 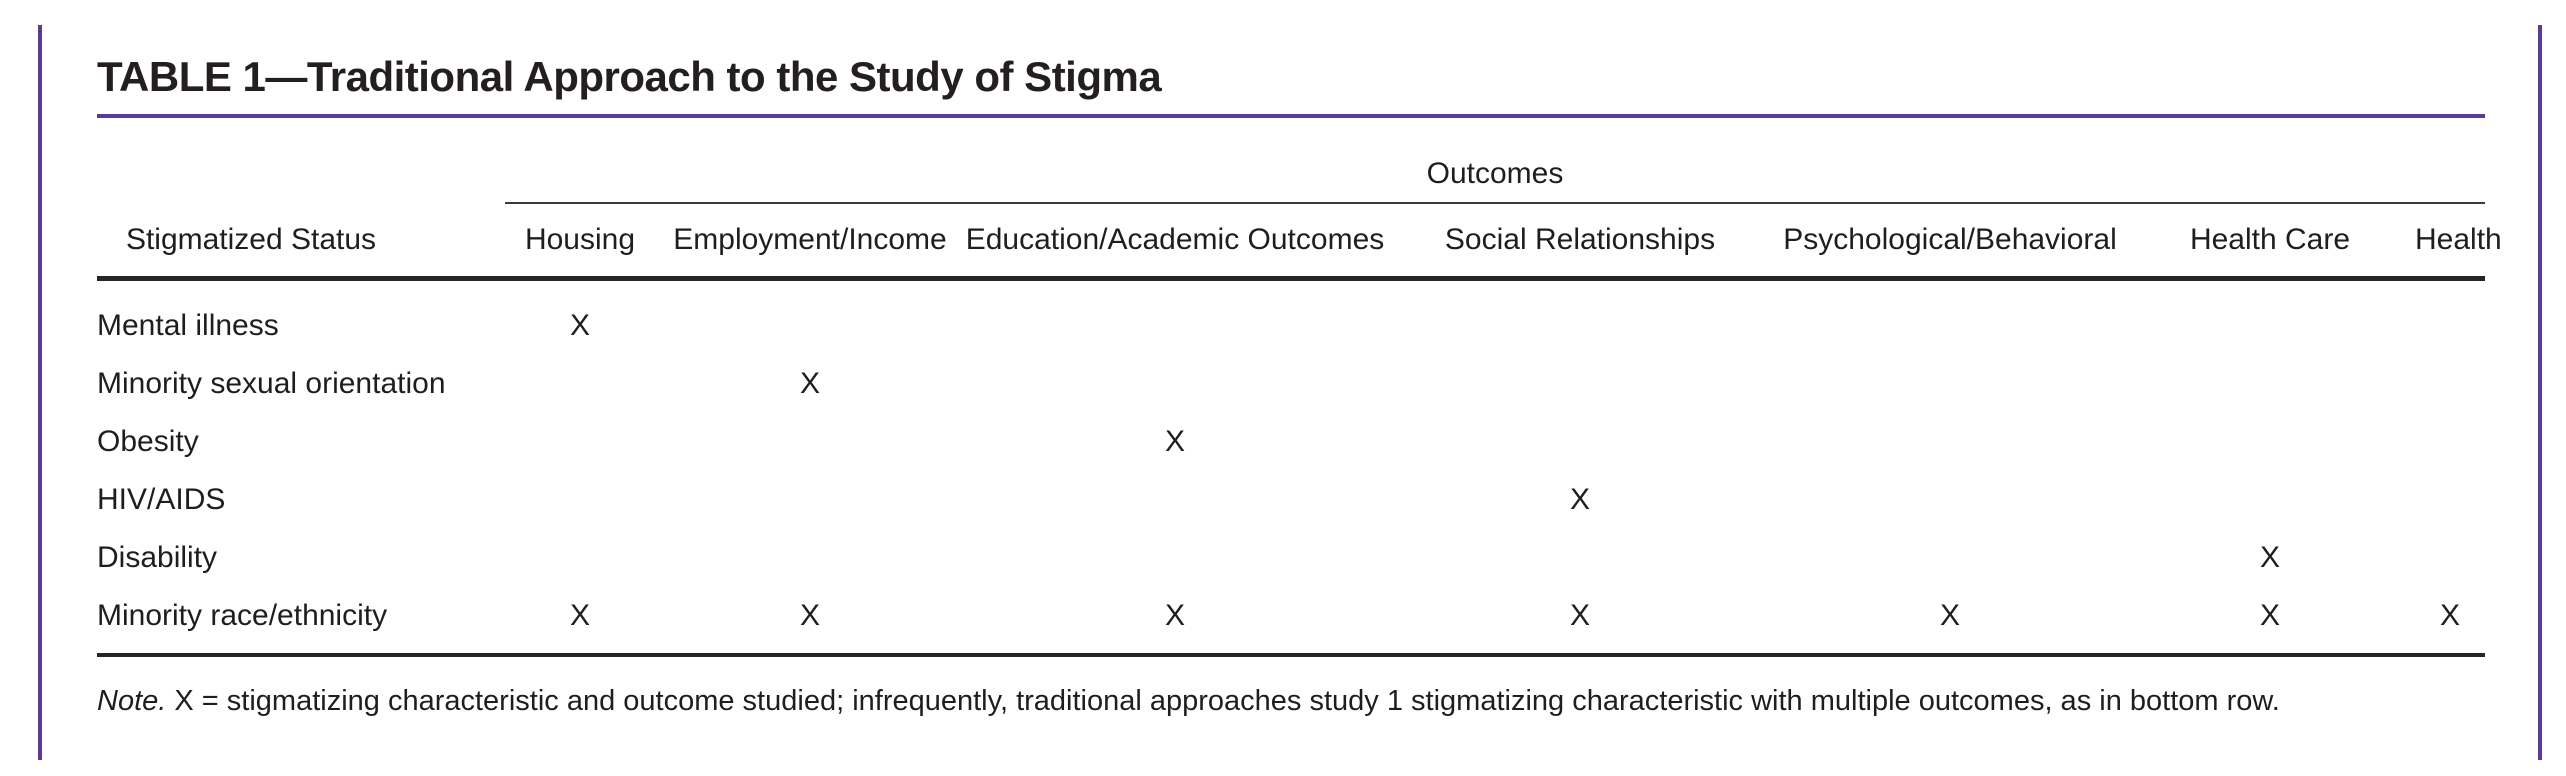 What do you see at coordinates (1495, 161) in the screenshot?
I see `outcomes-spanner-label: Outcomes` at bounding box center [1495, 161].